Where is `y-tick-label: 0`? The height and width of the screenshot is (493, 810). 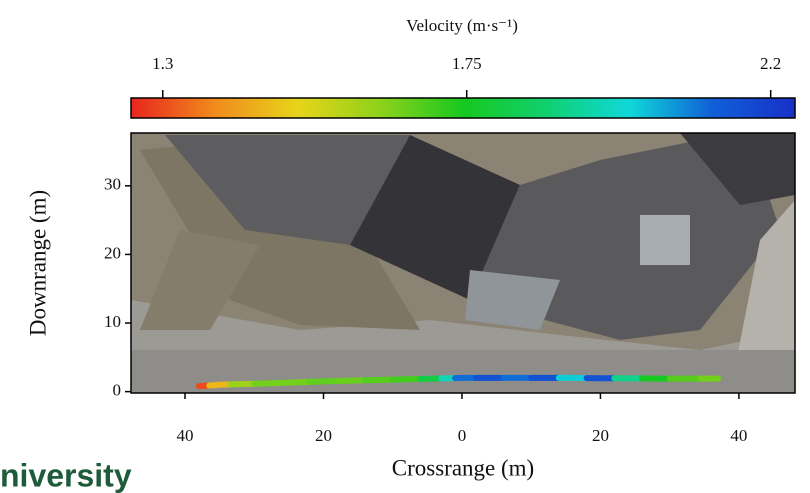 y-tick-label: 0 is located at coordinates (117, 390).